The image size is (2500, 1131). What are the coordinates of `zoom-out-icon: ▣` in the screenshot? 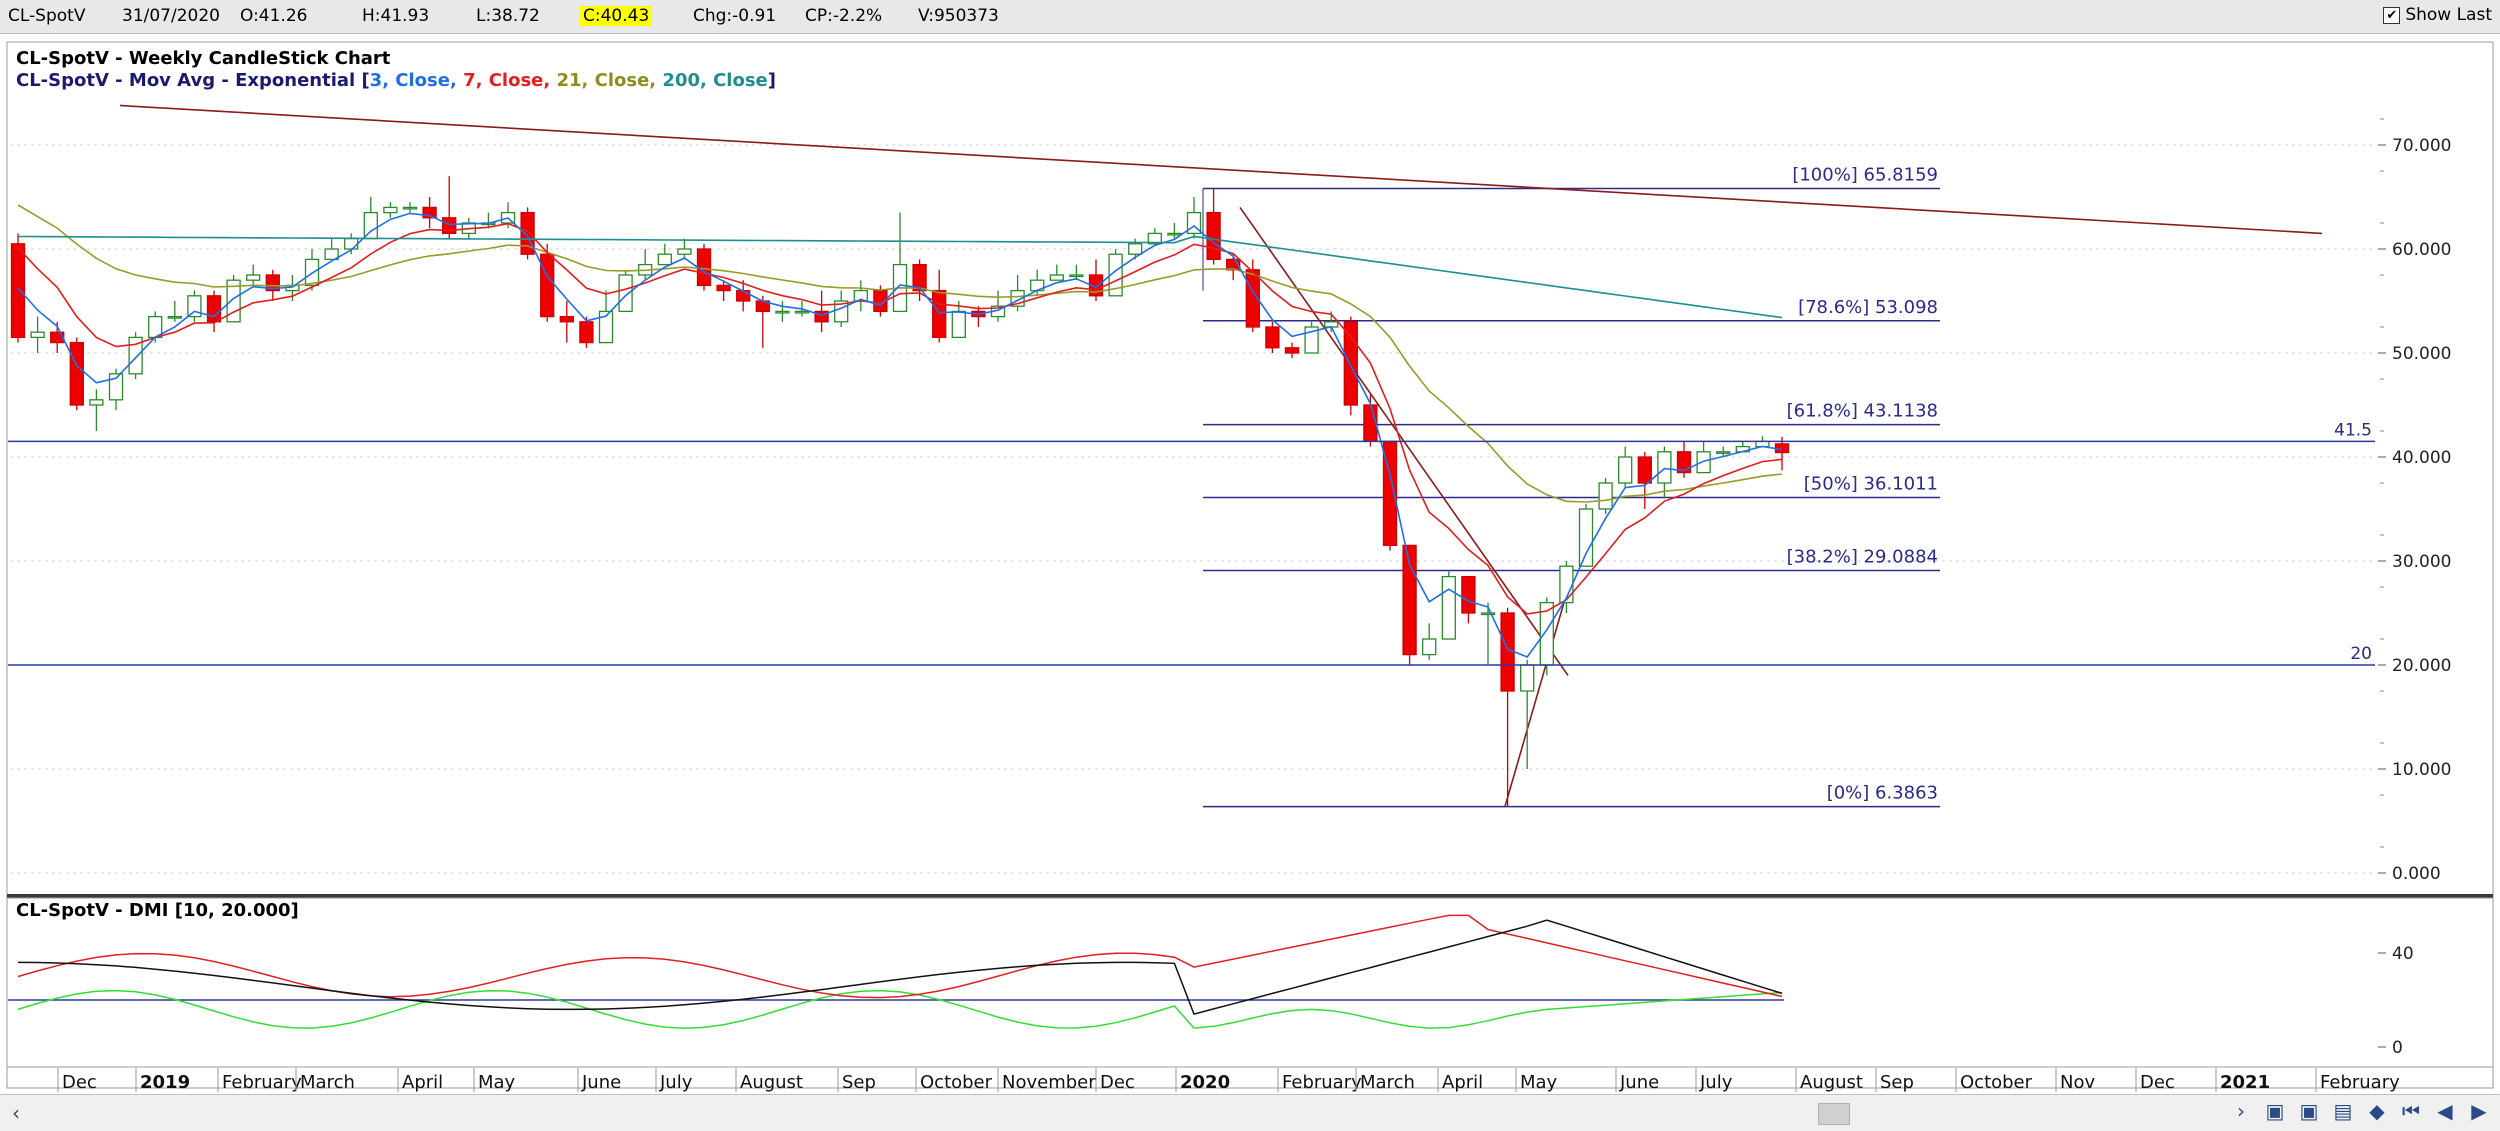 It's located at (2309, 1111).